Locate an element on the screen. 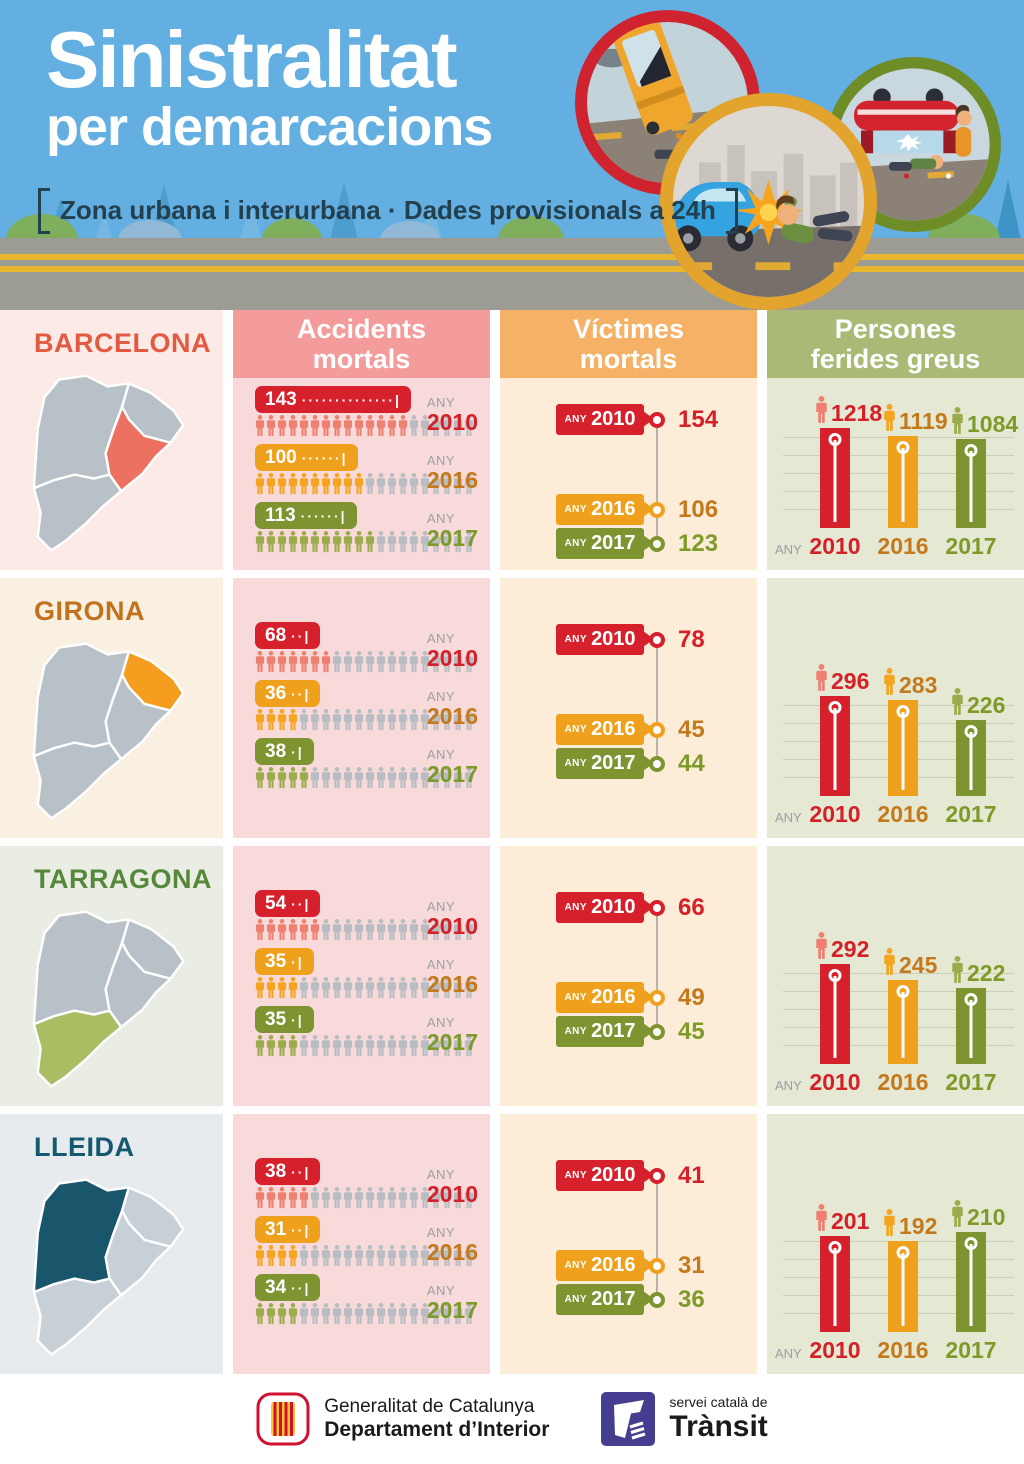 The height and width of the screenshot is (1464, 1024). victims-value: 36 is located at coordinates (691, 1299).